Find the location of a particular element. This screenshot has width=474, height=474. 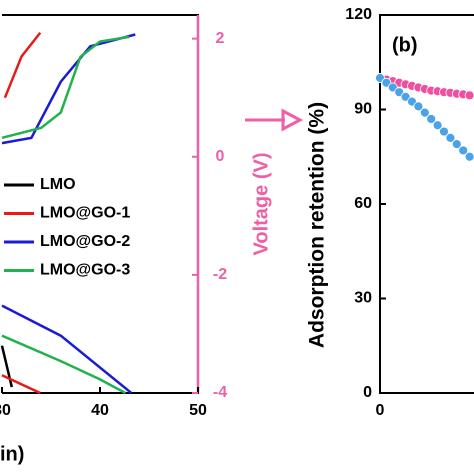

y-tick-label: 60 is located at coordinates (363, 203).